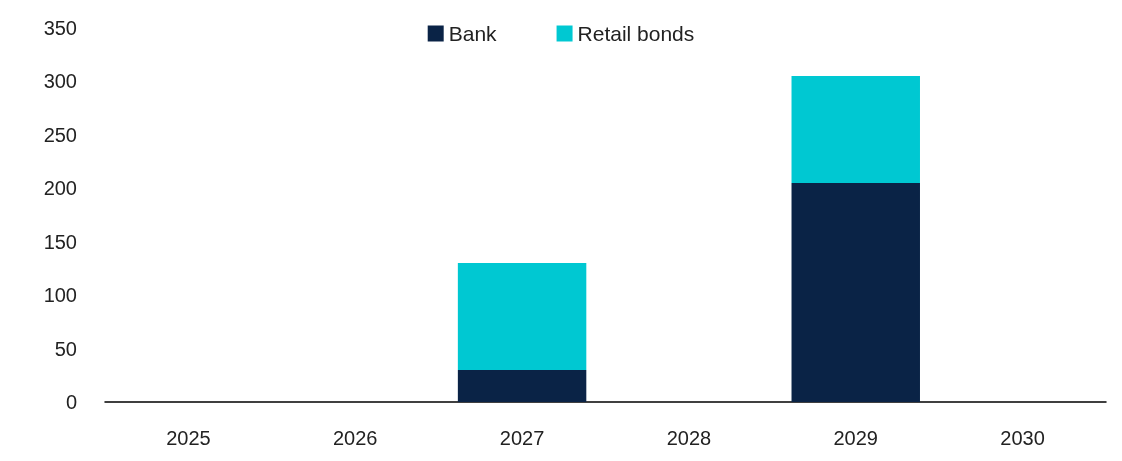 This screenshot has width=1122, height=461. I want to click on y-tick-label: 250, so click(60, 134).